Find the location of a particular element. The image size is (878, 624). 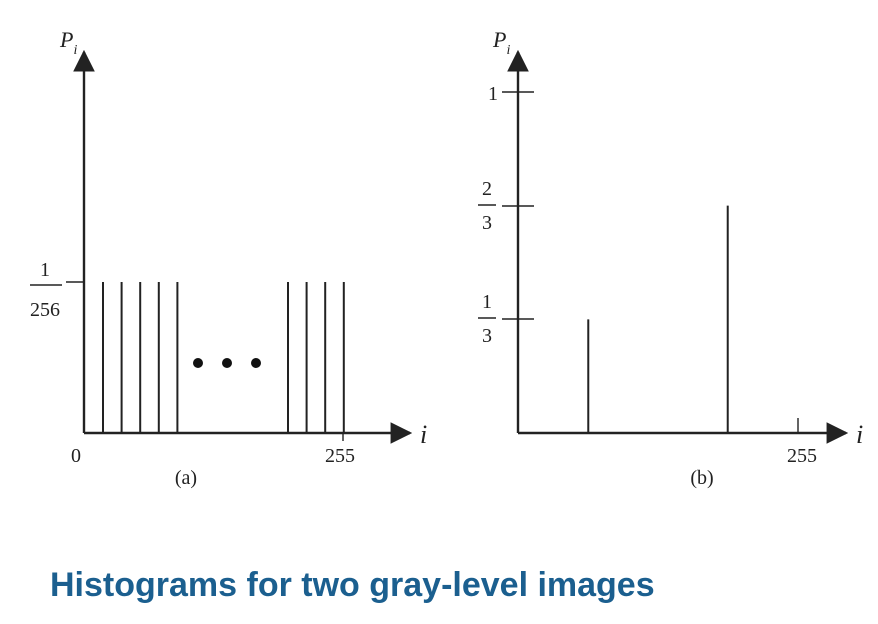

panel-b-y-tick-1-3-num: 1 is located at coordinates (487, 302).